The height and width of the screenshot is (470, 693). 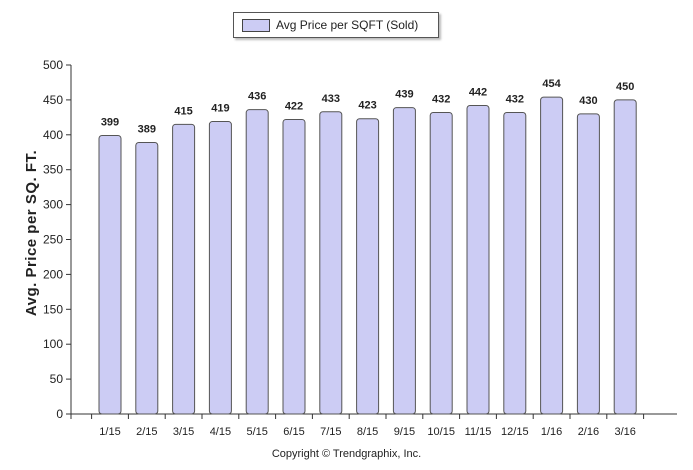 What do you see at coordinates (625, 87) in the screenshot?
I see `data-label: 450` at bounding box center [625, 87].